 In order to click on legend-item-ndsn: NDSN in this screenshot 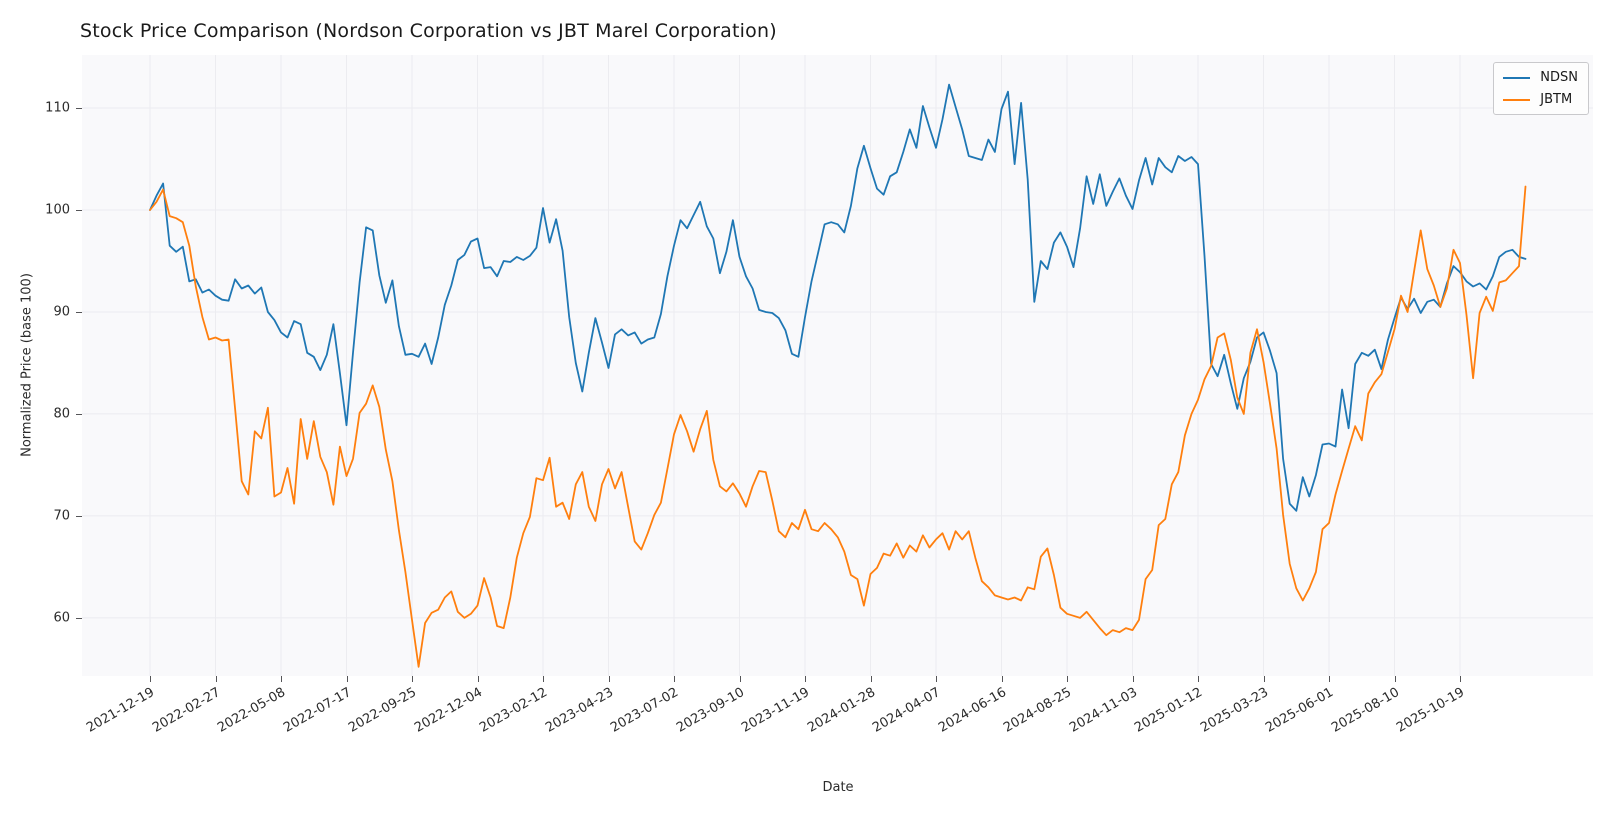, I will do `click(1540, 77)`.